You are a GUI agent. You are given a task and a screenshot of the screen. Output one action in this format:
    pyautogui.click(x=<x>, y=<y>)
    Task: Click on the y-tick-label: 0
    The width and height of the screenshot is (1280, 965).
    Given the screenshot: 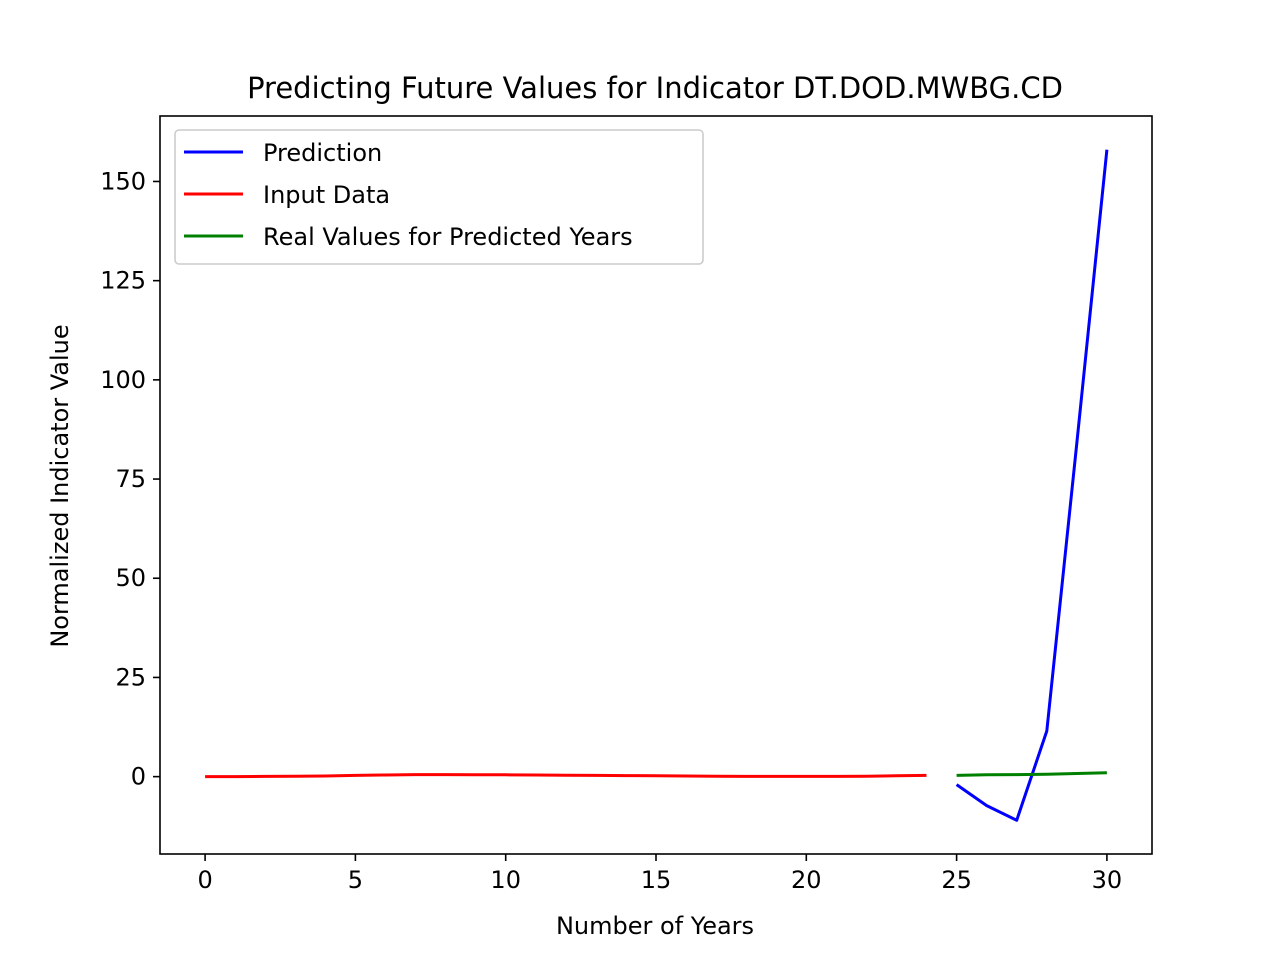 What is the action you would take?
    pyautogui.click(x=138, y=777)
    